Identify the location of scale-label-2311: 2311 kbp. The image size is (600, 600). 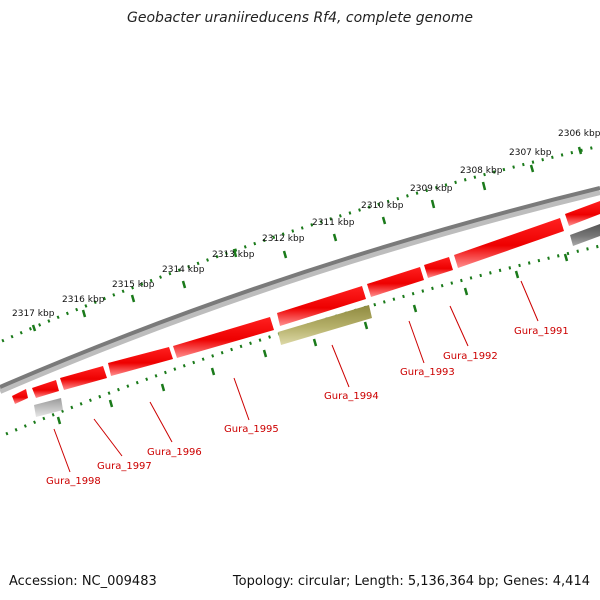
(333, 223).